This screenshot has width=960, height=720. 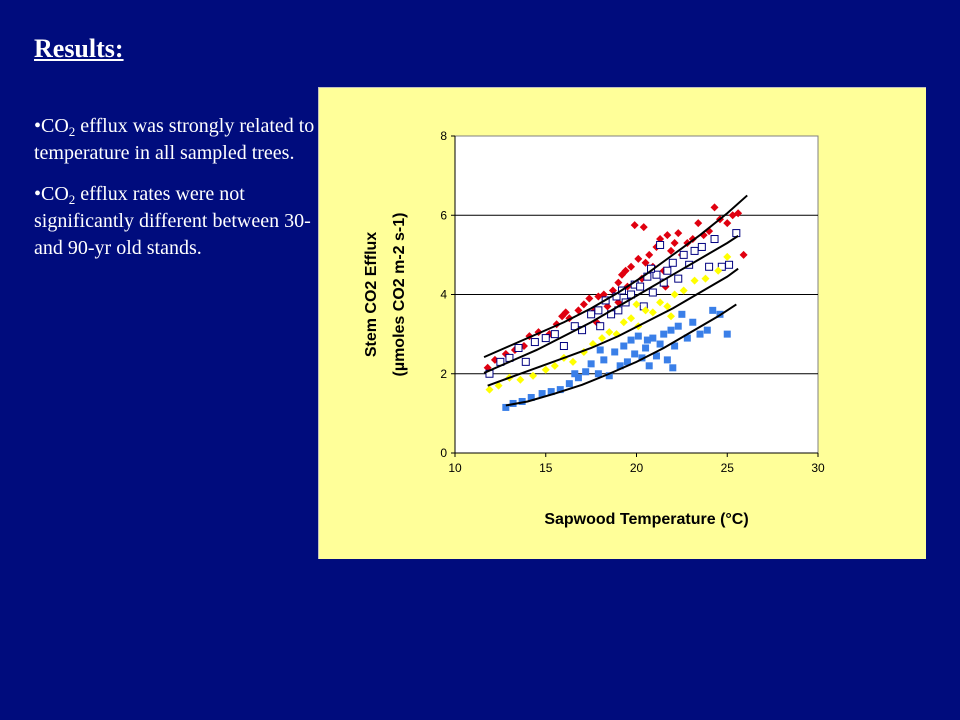 What do you see at coordinates (399, 295) in the screenshot?
I see `y-axis-label-units: (µmoles CO2 m-2 s-1)` at bounding box center [399, 295].